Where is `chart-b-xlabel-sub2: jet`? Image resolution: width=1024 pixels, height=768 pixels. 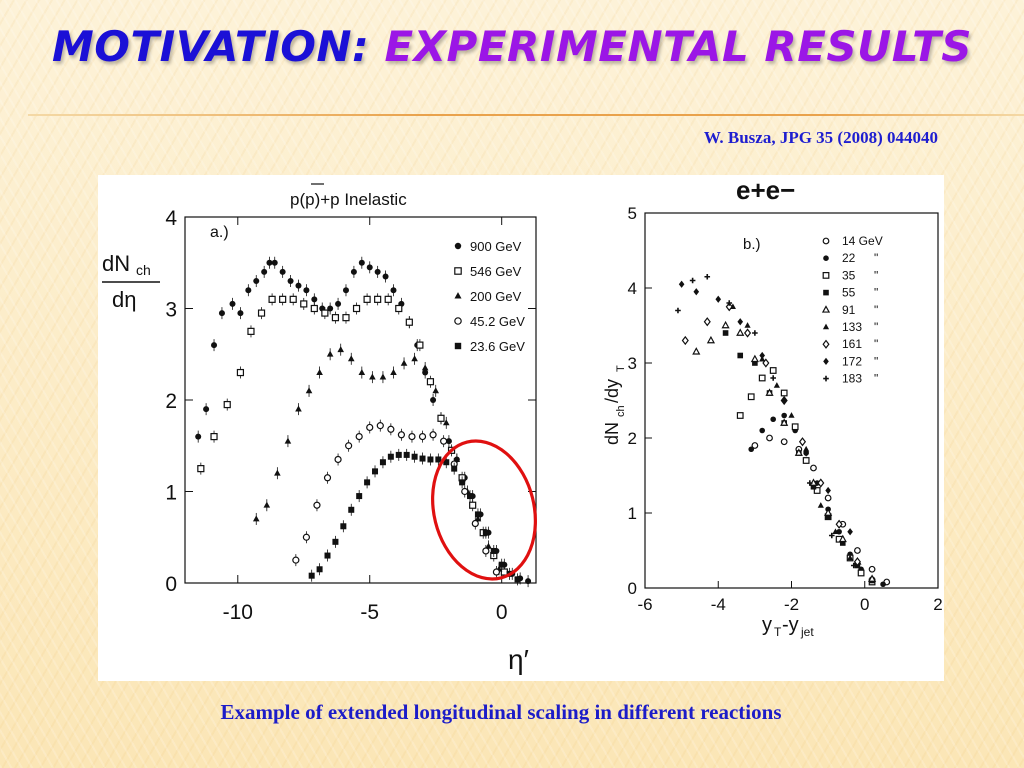
chart-b-xlabel-sub2: jet is located at coordinates (807, 632).